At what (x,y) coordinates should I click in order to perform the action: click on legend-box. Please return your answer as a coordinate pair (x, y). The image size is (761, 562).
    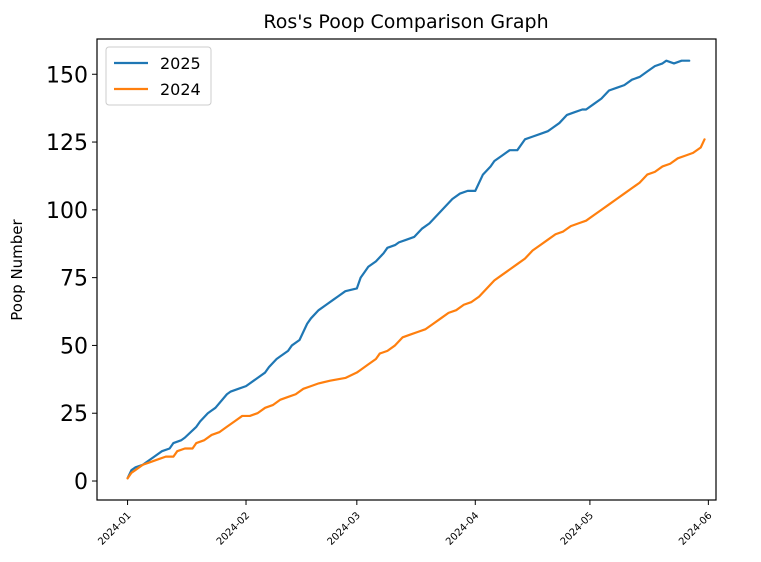
    Looking at the image, I should click on (158, 76).